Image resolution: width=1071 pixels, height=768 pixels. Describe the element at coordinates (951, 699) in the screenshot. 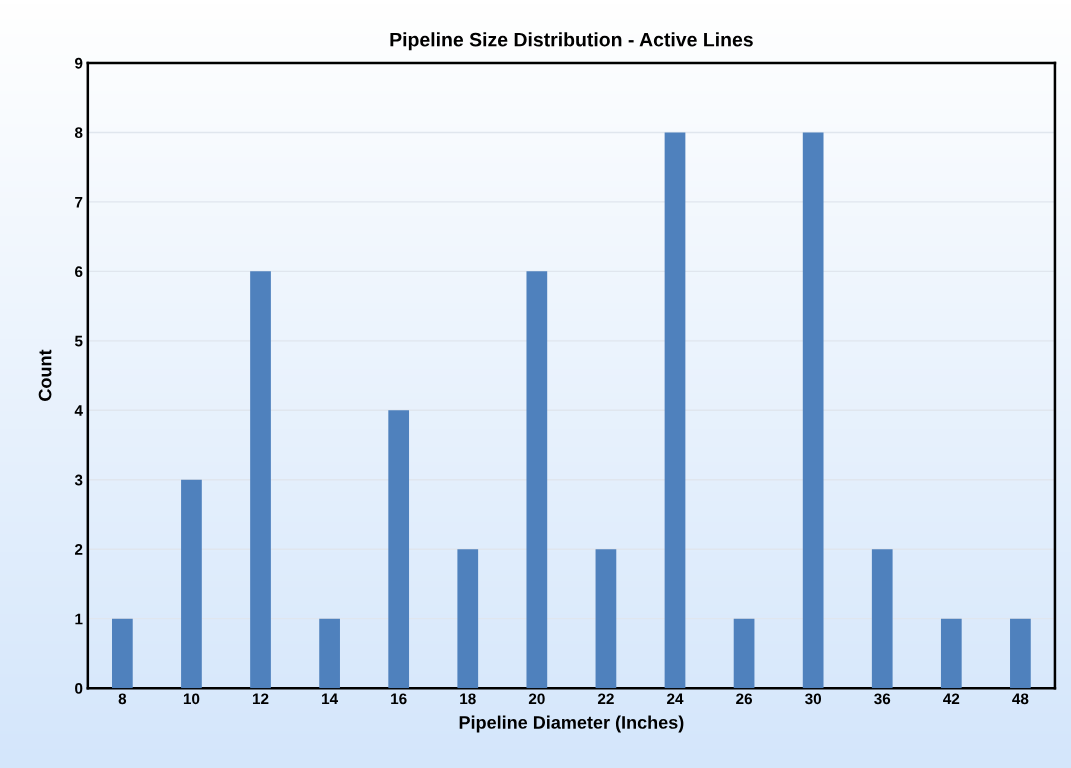

I see `x-tick-label: 42` at that location.